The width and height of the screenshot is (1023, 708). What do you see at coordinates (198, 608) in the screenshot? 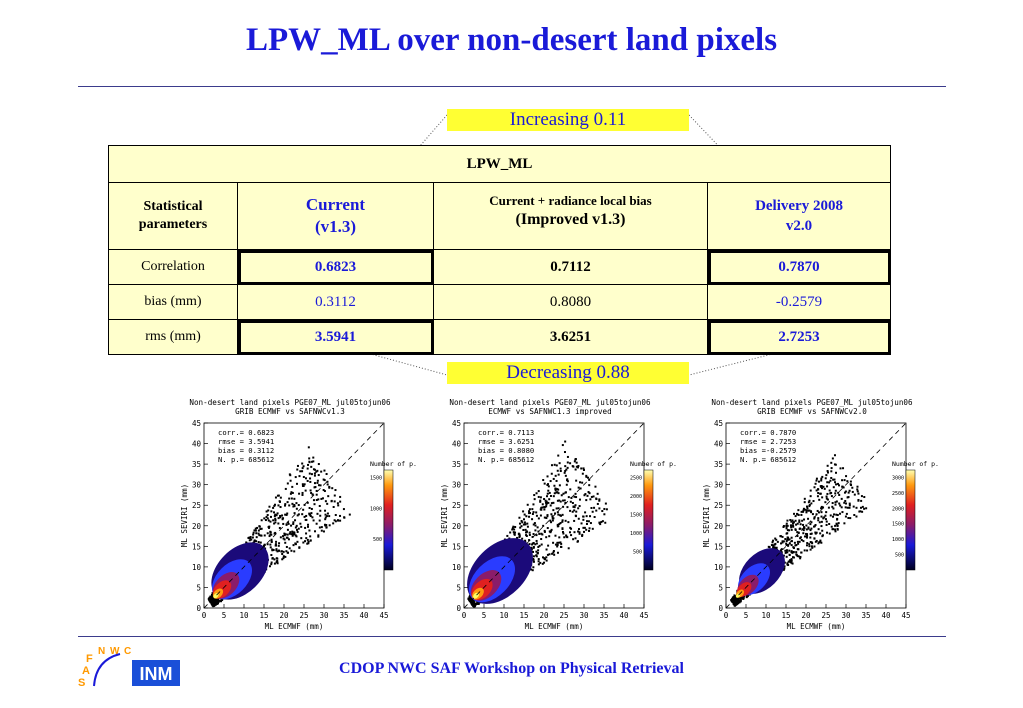
I see `y-tick-label: 0` at bounding box center [198, 608].